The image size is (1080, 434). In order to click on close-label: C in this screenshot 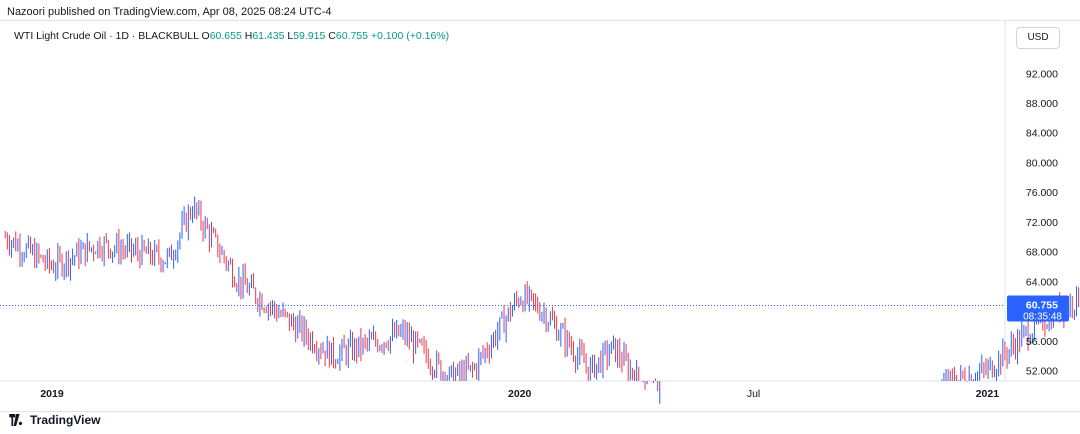, I will do `click(332, 36)`.